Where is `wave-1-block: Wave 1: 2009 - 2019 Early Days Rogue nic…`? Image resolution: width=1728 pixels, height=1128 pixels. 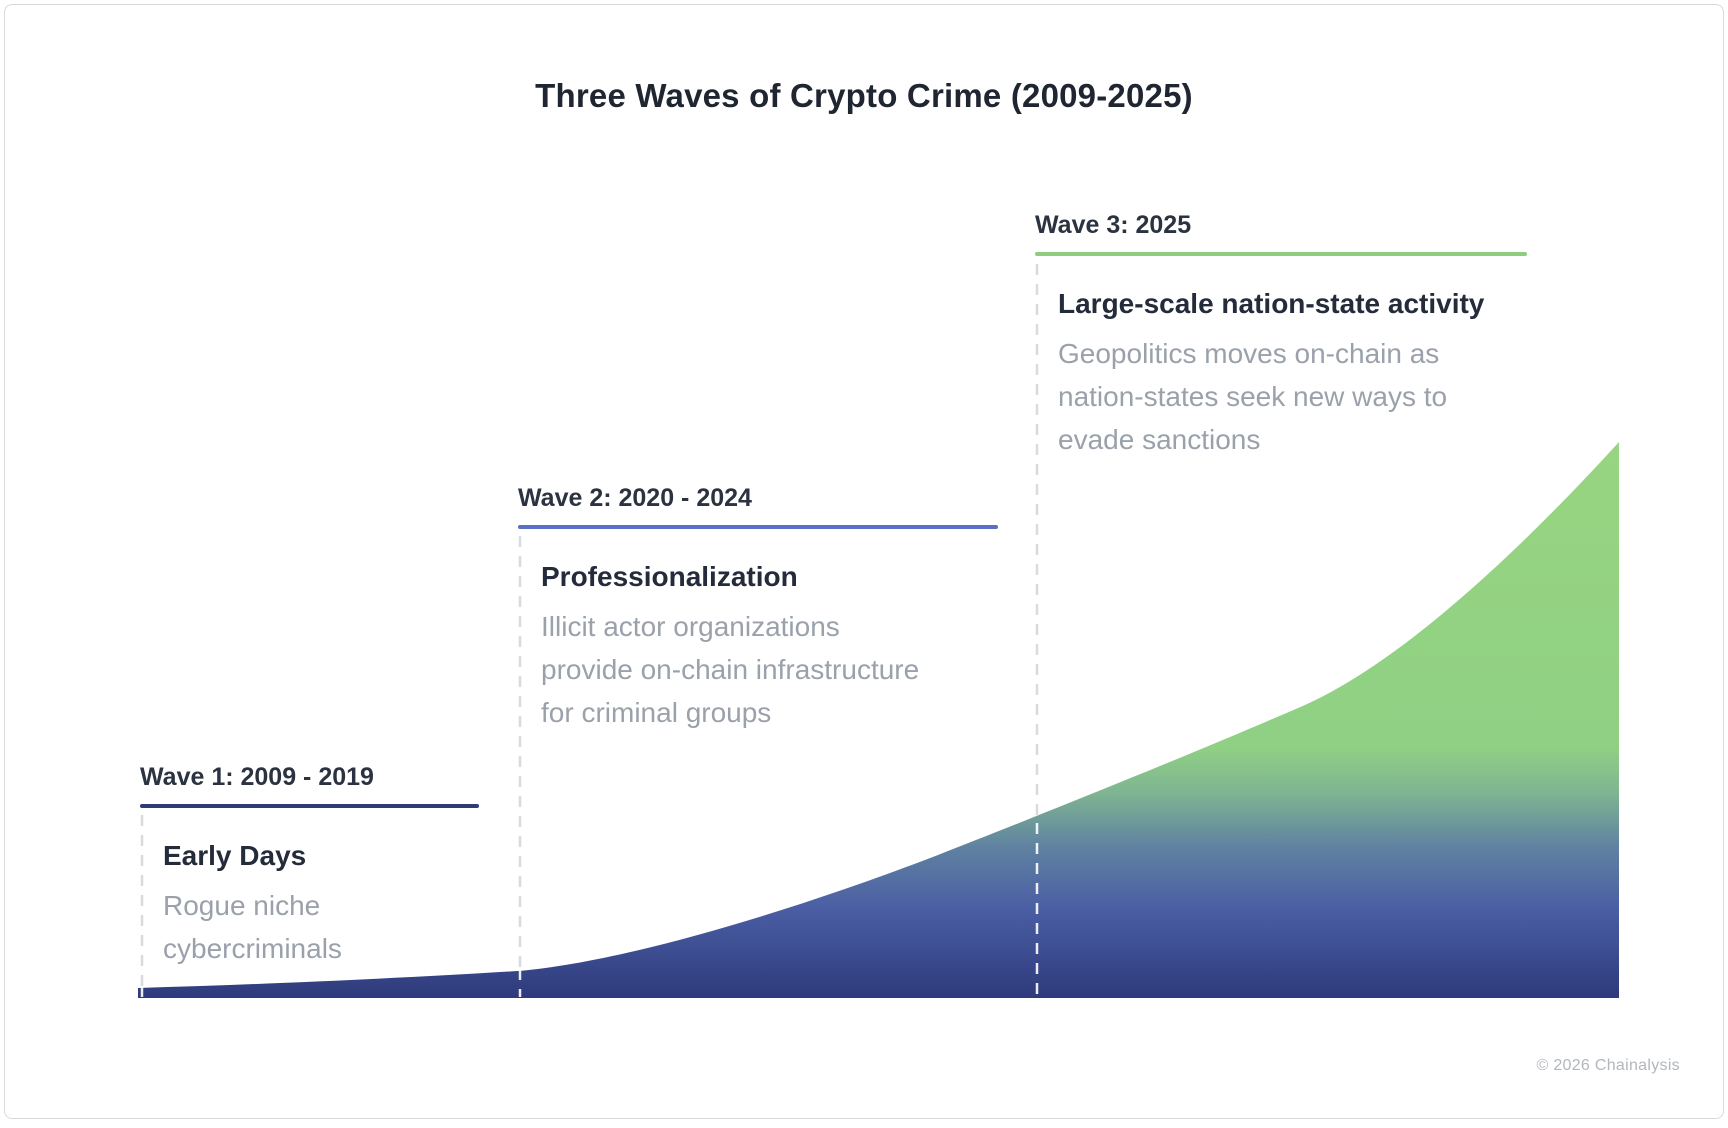
wave-1-block: Wave 1: 2009 - 2019 Early Days Rogue nic… is located at coordinates (330, 865).